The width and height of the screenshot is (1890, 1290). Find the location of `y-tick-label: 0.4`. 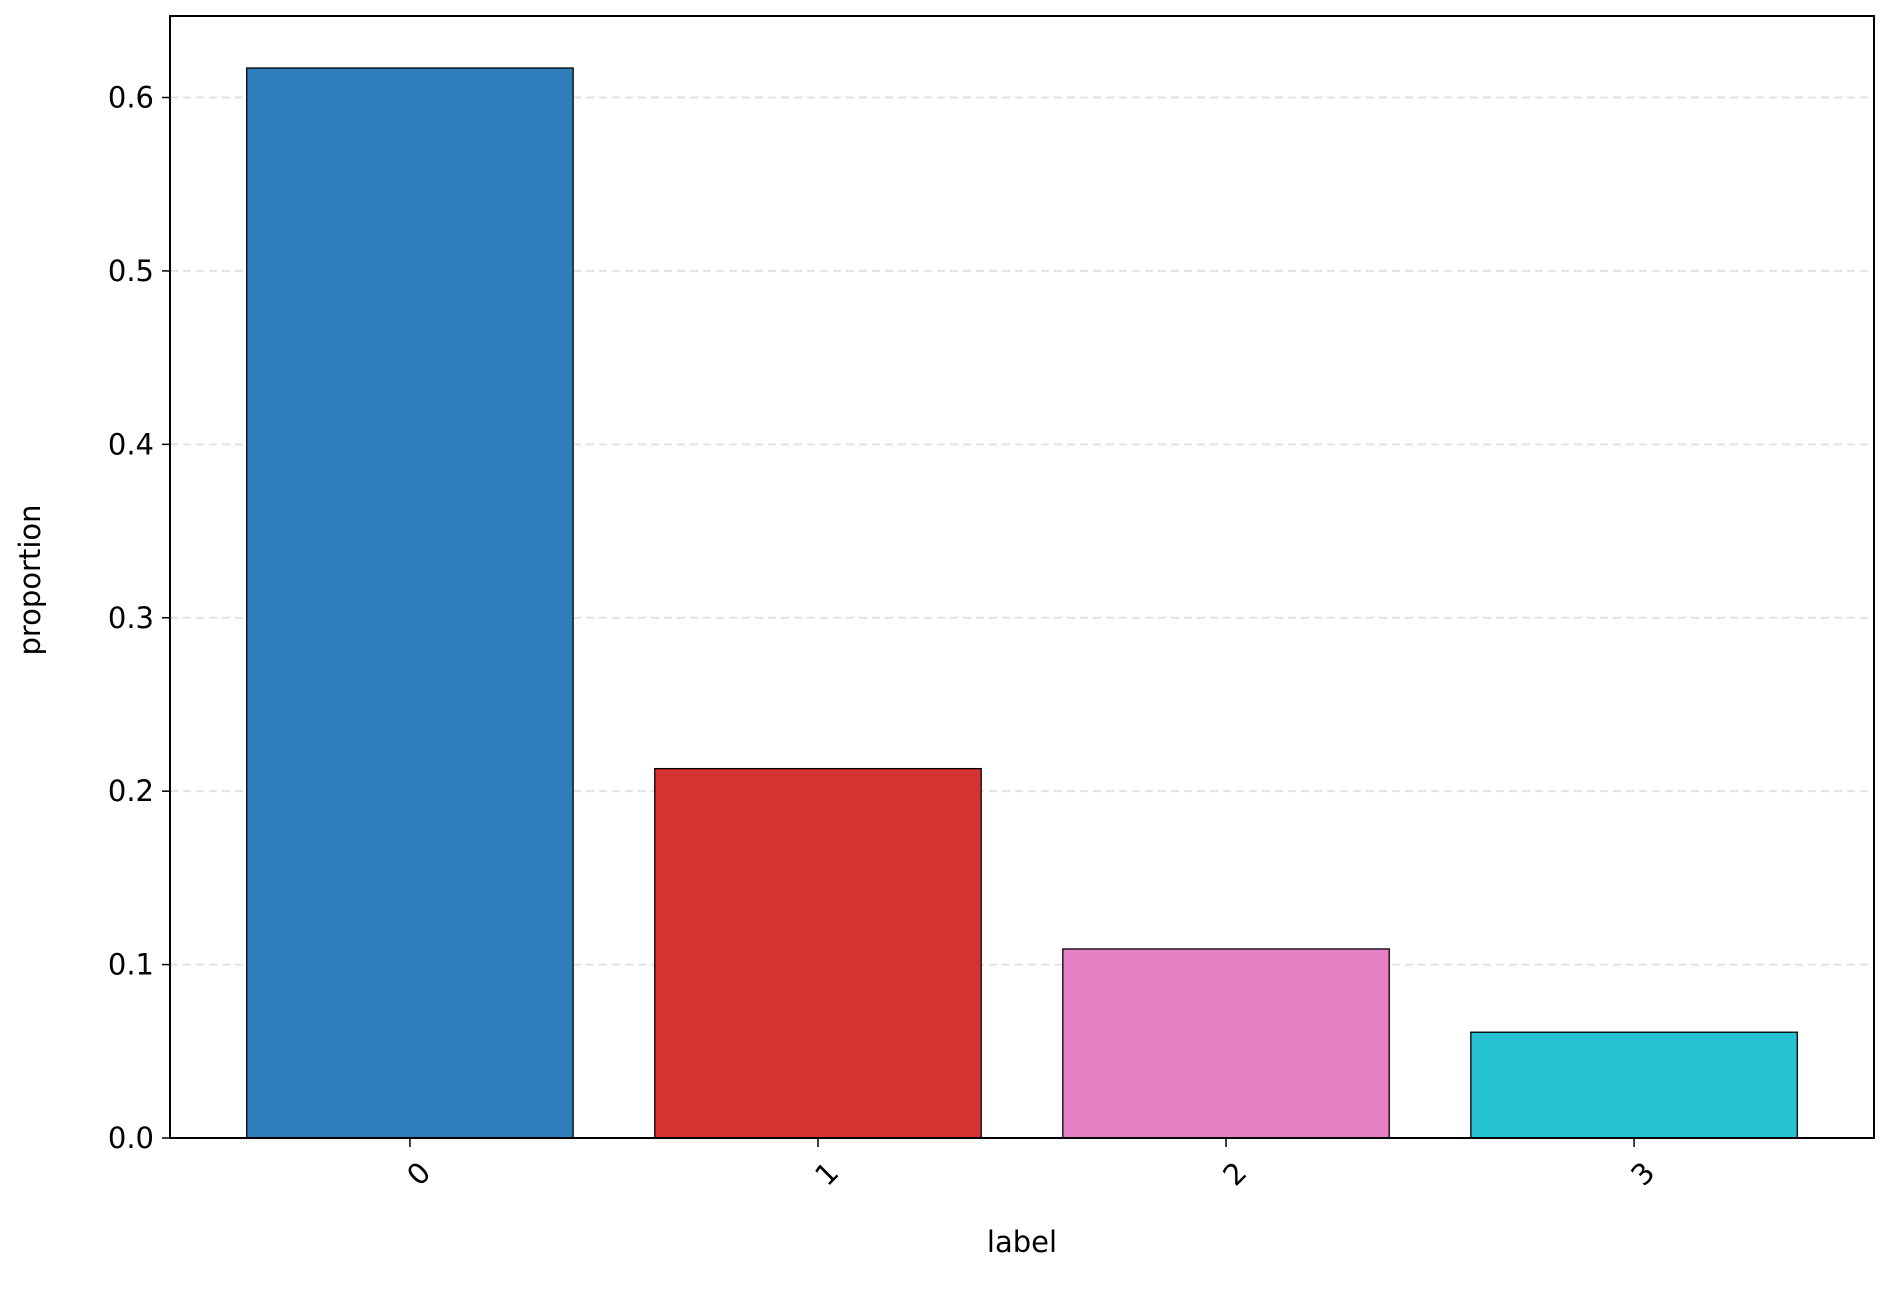

y-tick-label: 0.4 is located at coordinates (131, 444).